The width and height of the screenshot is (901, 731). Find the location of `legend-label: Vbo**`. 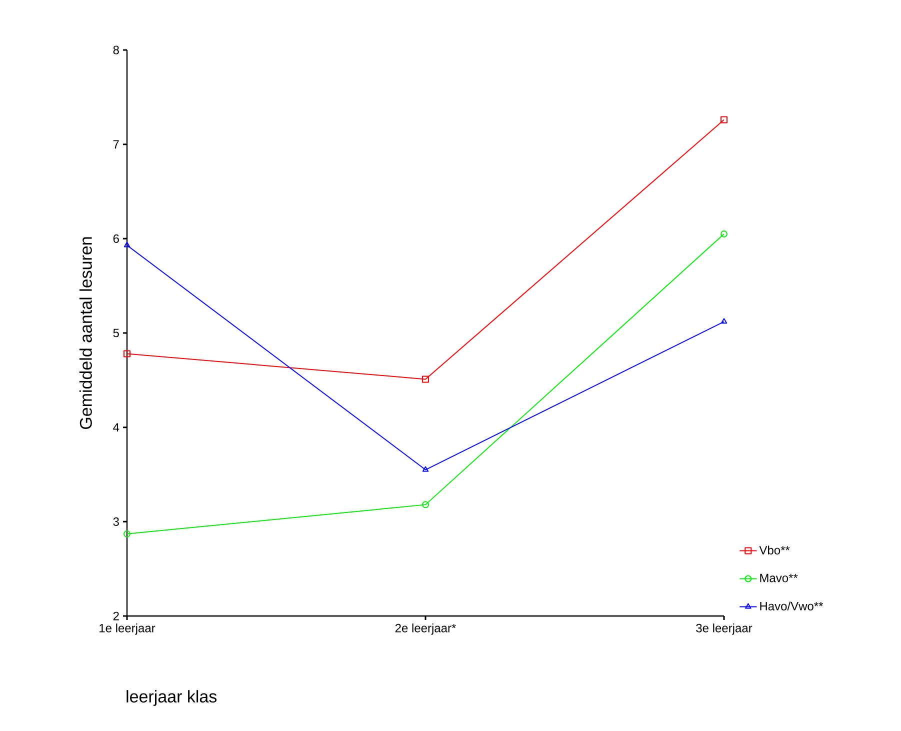

legend-label: Vbo** is located at coordinates (774, 550).